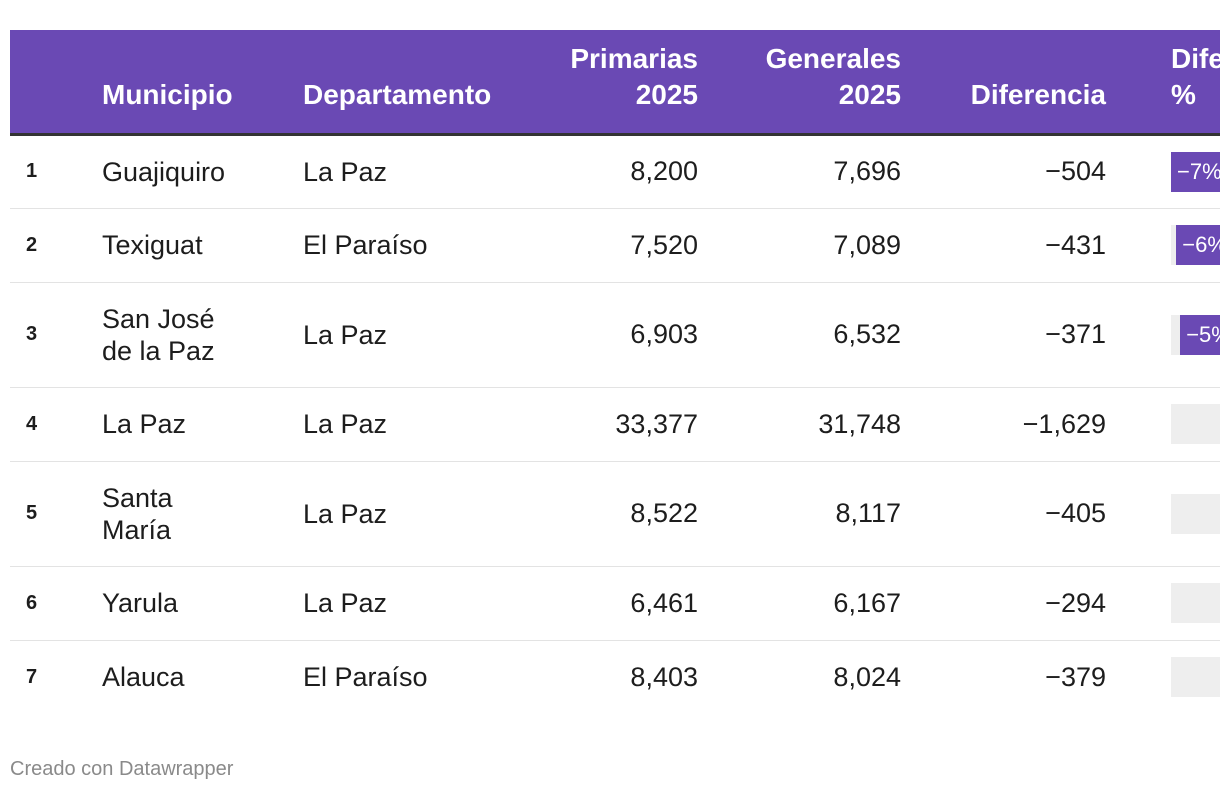 Image resolution: width=1220 pixels, height=794 pixels. What do you see at coordinates (56, 335) in the screenshot?
I see `cell-rank: 3` at bounding box center [56, 335].